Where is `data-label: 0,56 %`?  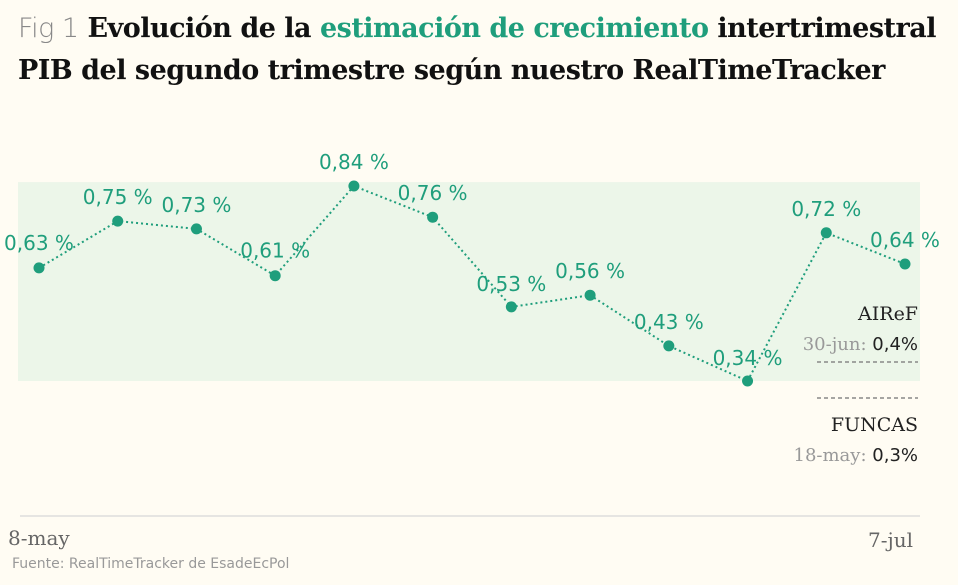
data-label: 0,56 % is located at coordinates (590, 271).